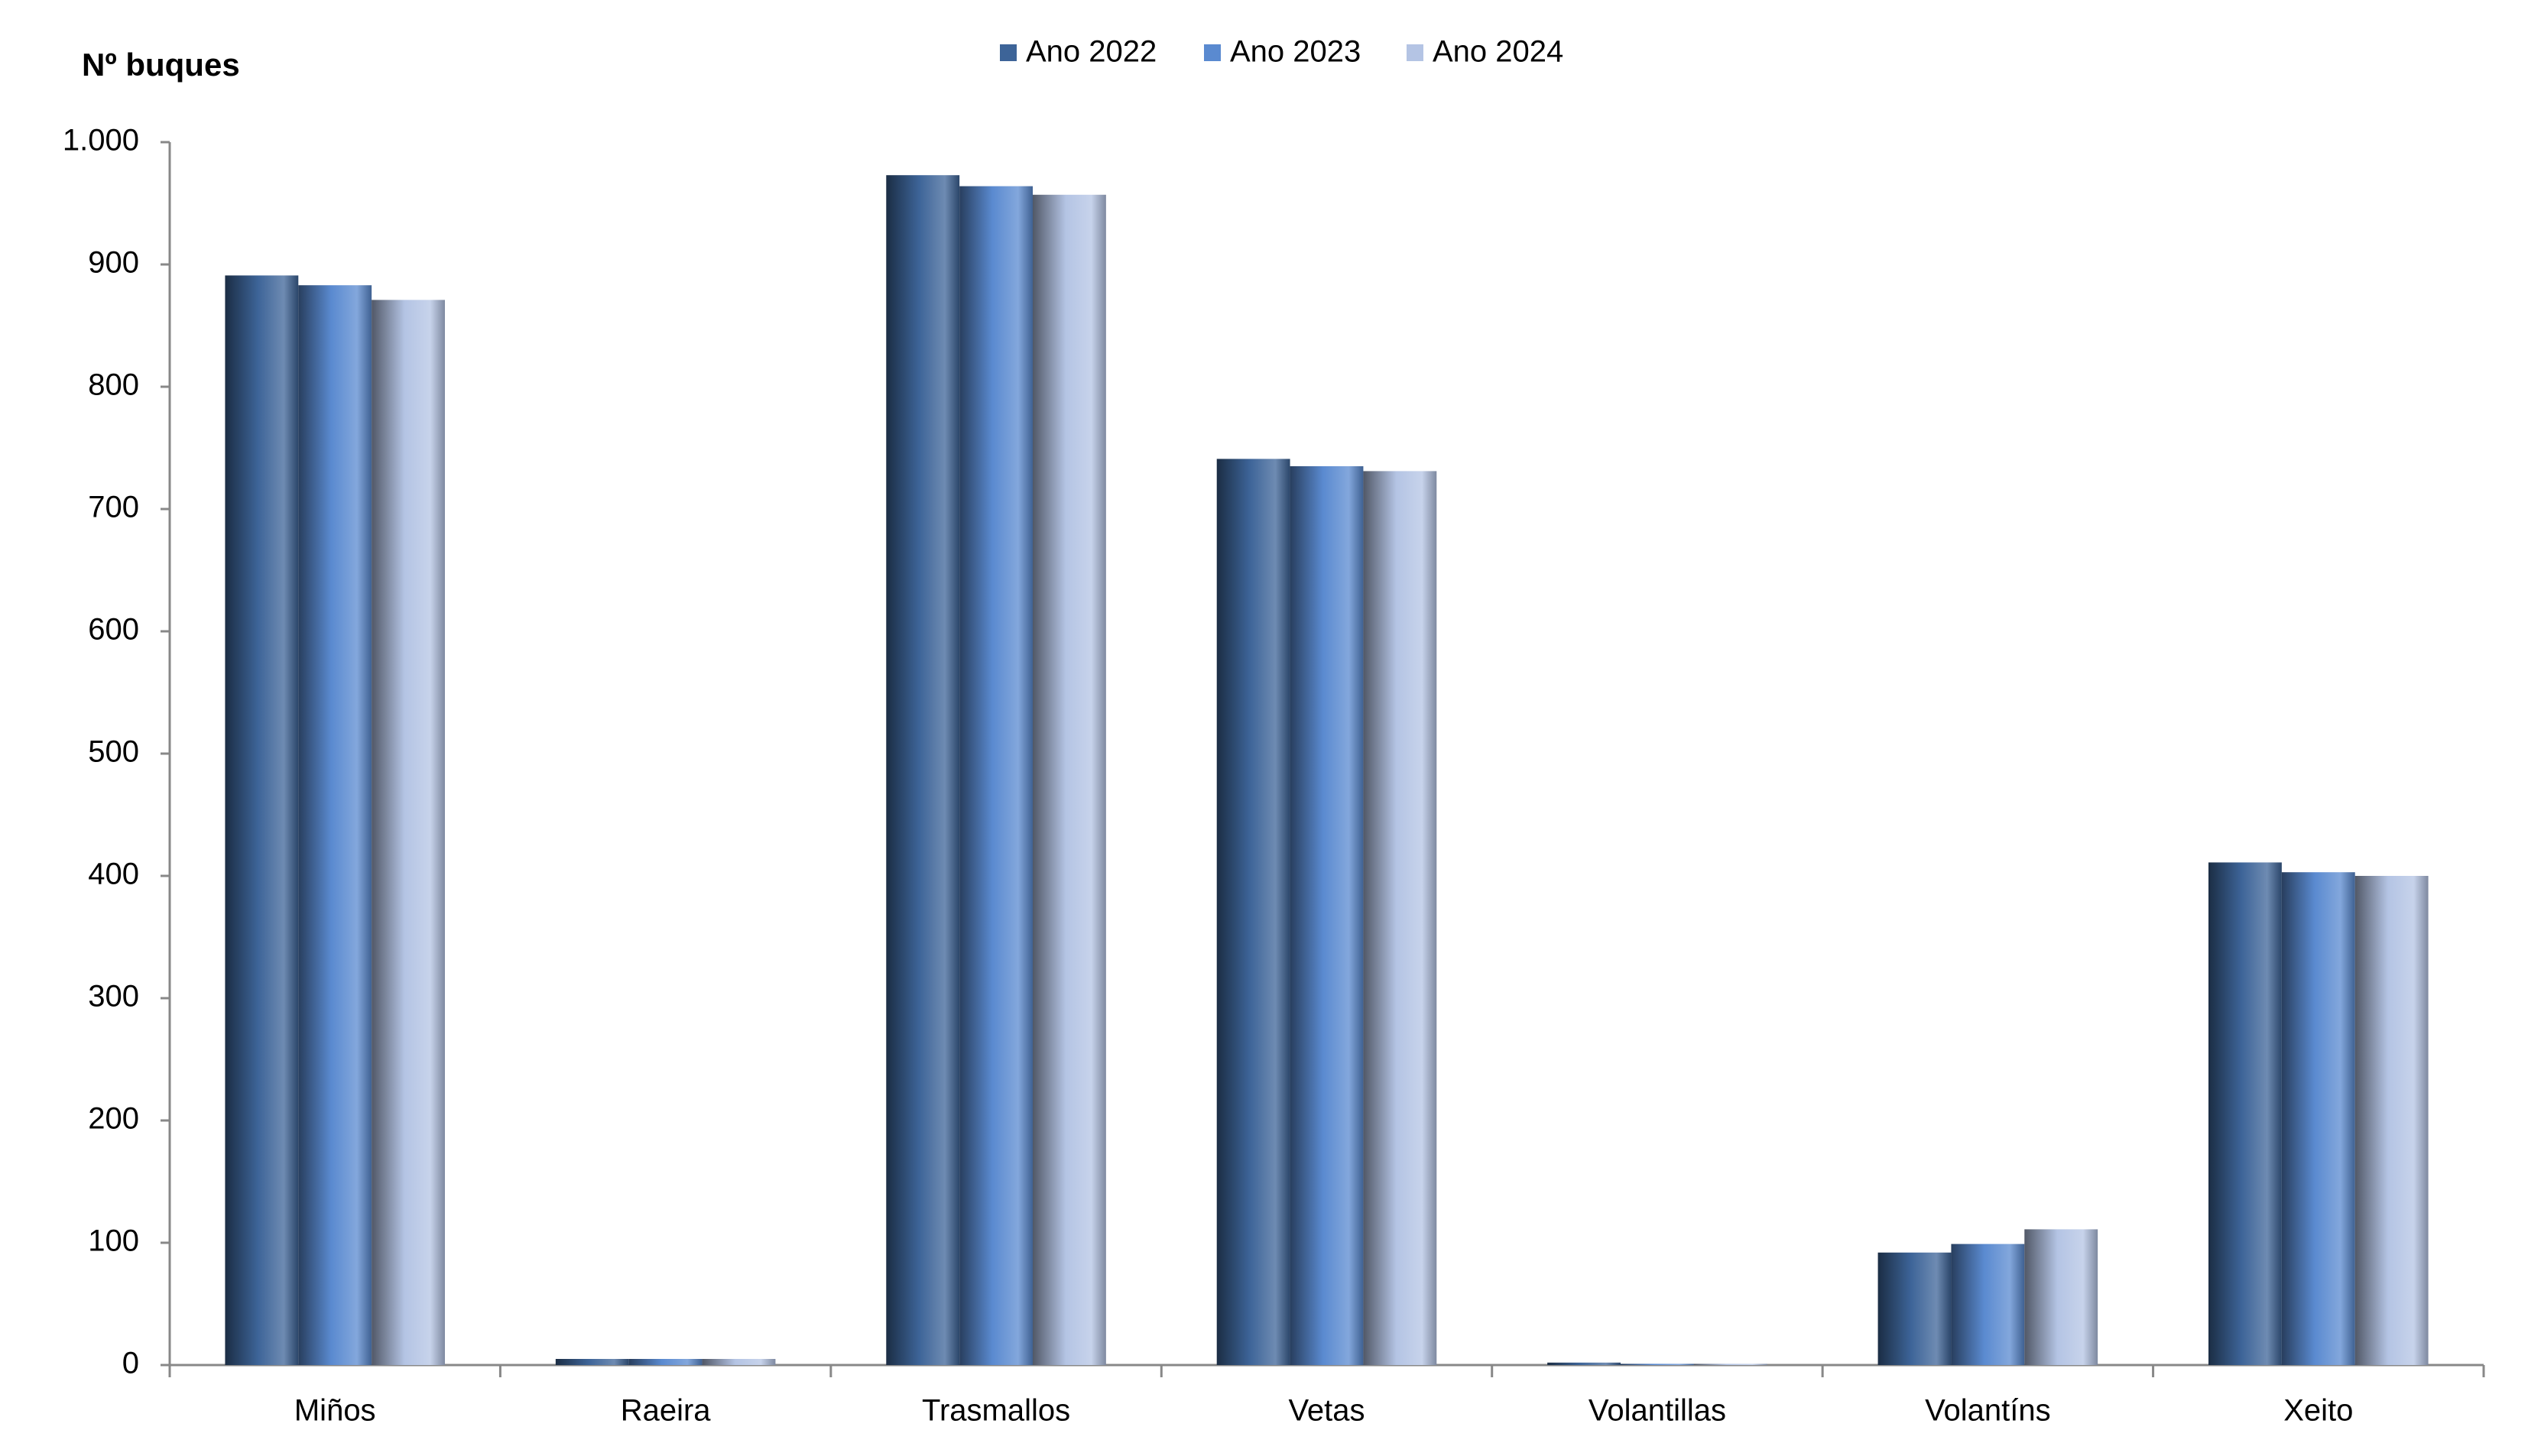  Describe the element at coordinates (161, 65) in the screenshot. I see `y-axis-title: Nº buques` at that location.